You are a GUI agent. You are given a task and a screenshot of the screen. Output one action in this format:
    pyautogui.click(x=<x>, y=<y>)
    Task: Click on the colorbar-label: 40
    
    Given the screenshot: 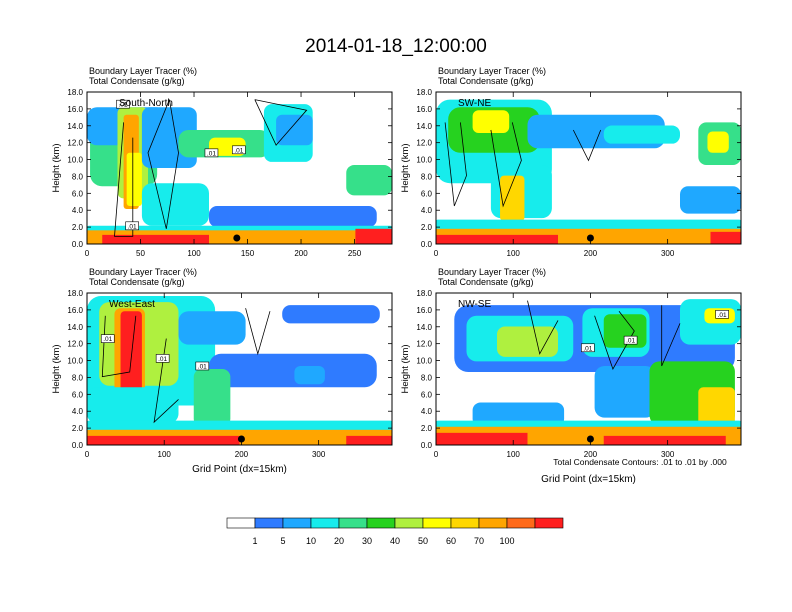 What is the action you would take?
    pyautogui.click(x=395, y=541)
    